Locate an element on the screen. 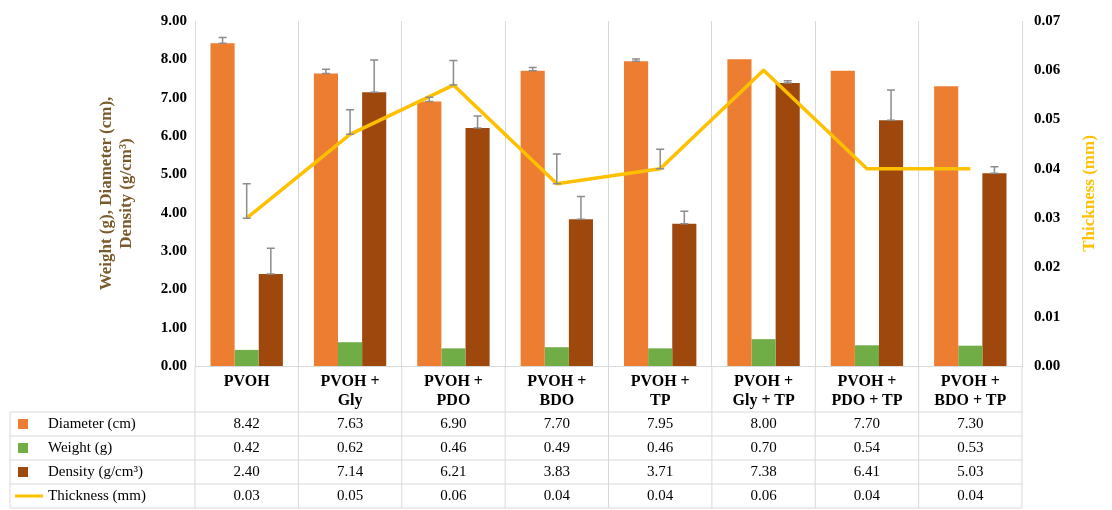 The height and width of the screenshot is (510, 1112). data-label: 0.53 is located at coordinates (970, 446).